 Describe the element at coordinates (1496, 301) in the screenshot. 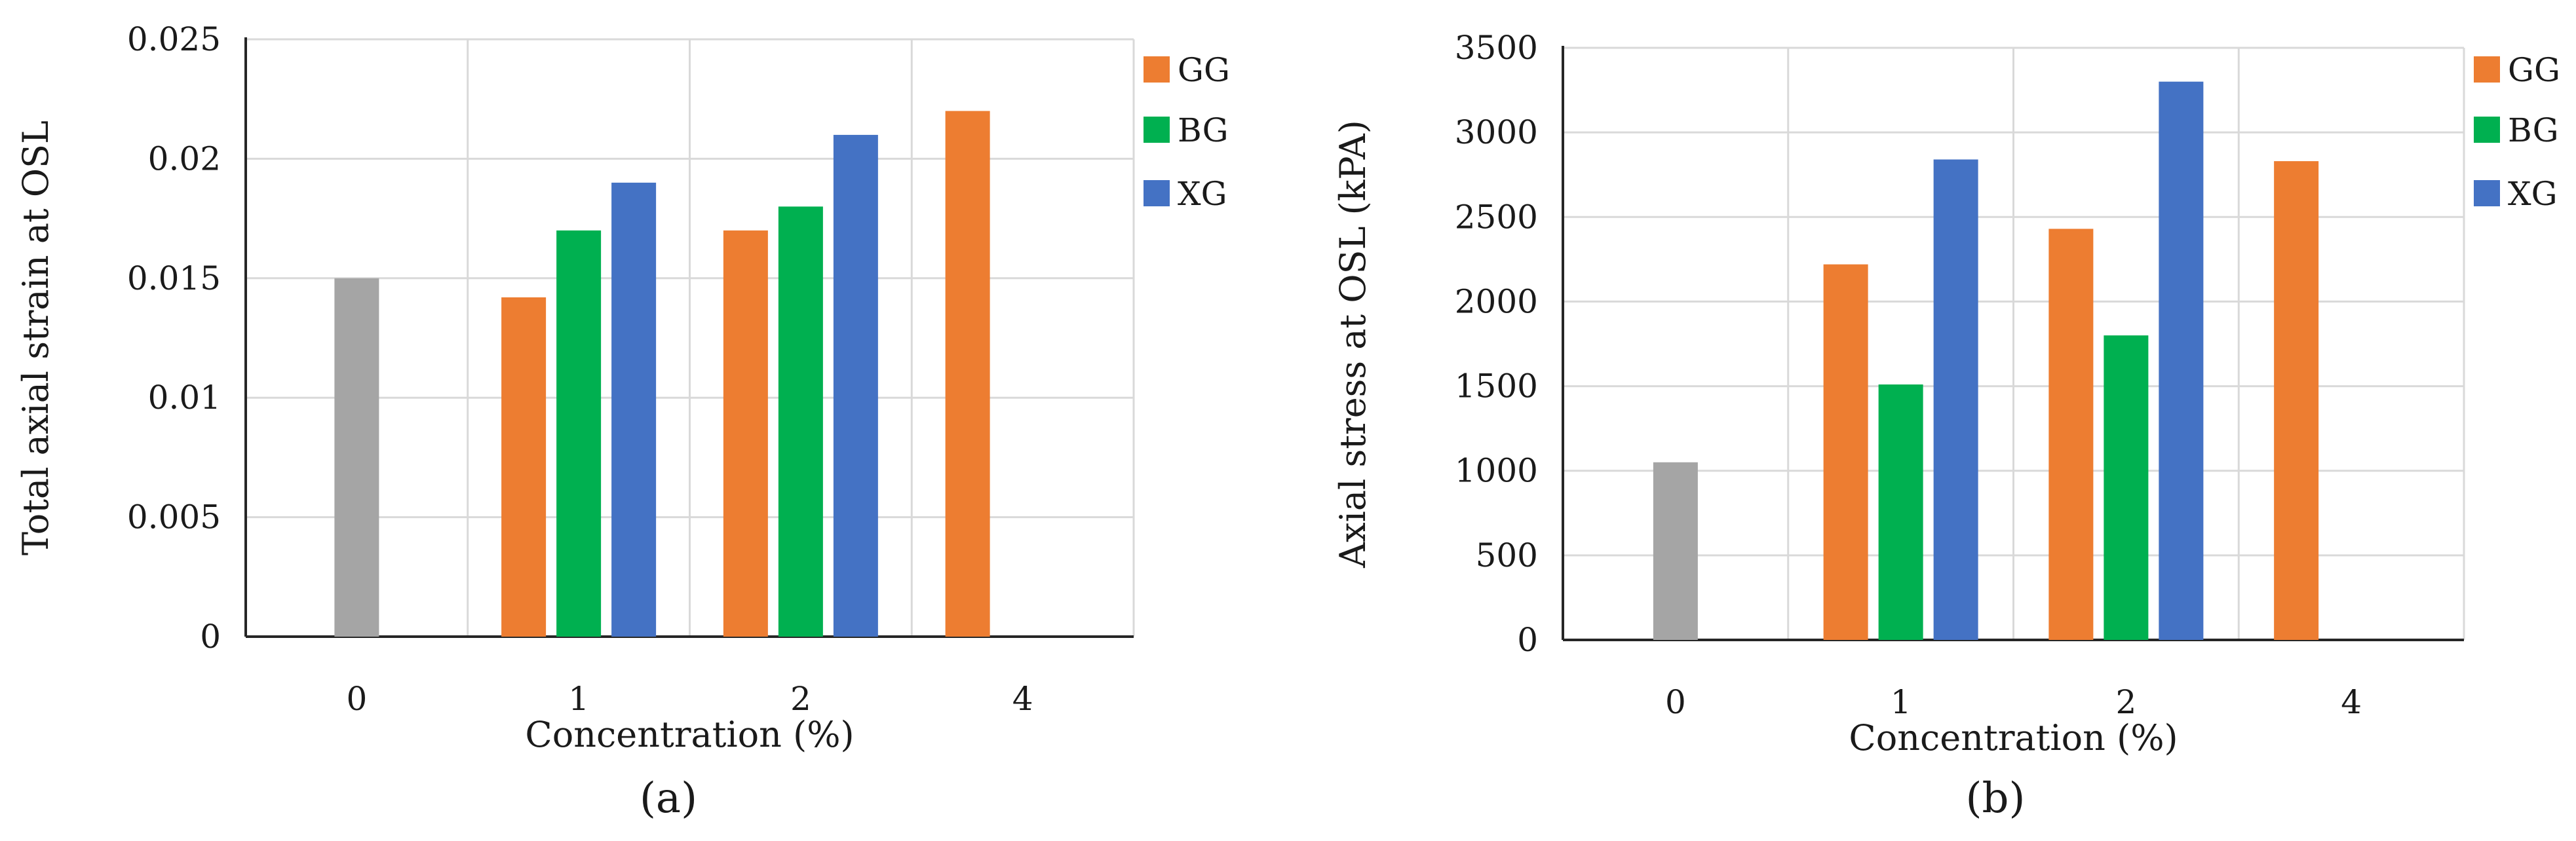

I see `y-tick-label: 2000` at that location.